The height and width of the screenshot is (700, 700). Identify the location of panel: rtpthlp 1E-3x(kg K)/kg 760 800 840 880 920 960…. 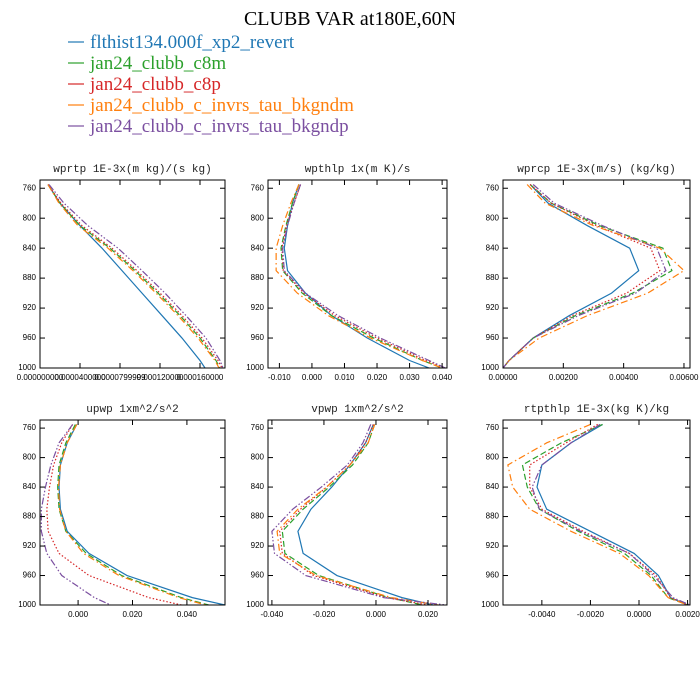
(590, 511).